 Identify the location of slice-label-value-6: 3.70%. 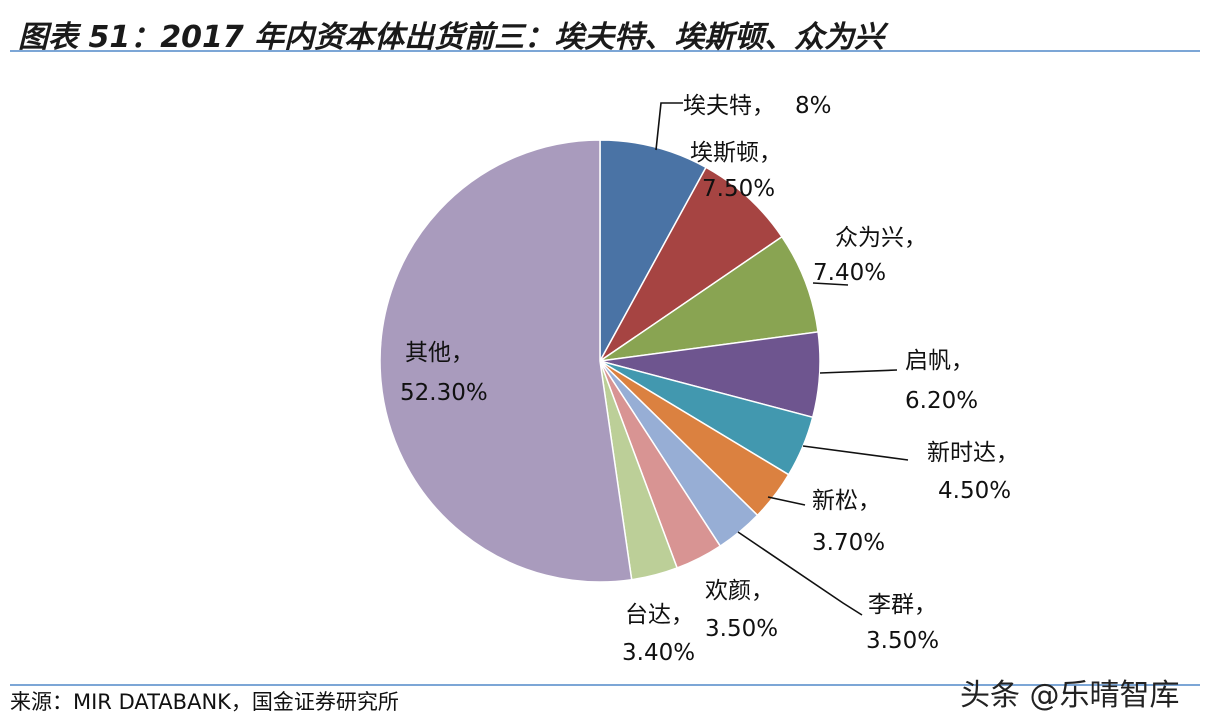
(848, 543).